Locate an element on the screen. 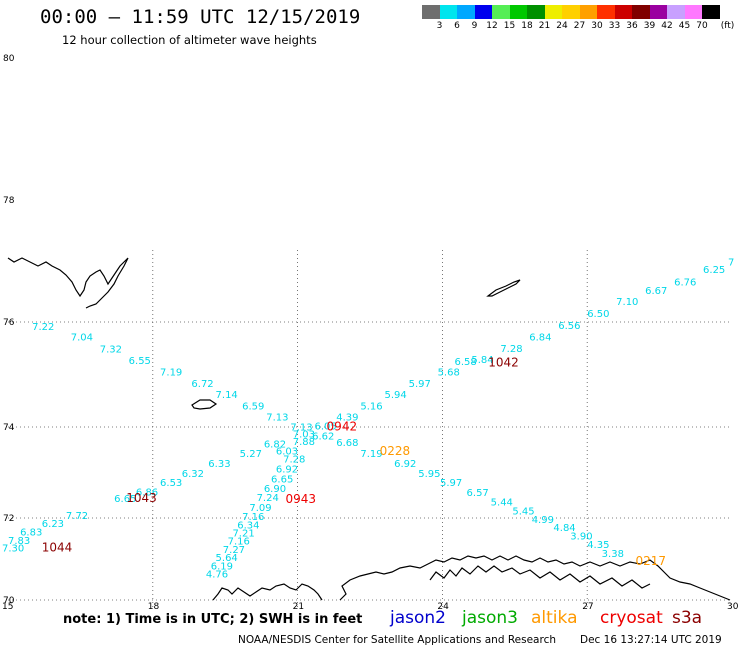 Image resolution: width=740 pixels, height=650 pixels. pass-time-label: 1043 is located at coordinates (141, 498).